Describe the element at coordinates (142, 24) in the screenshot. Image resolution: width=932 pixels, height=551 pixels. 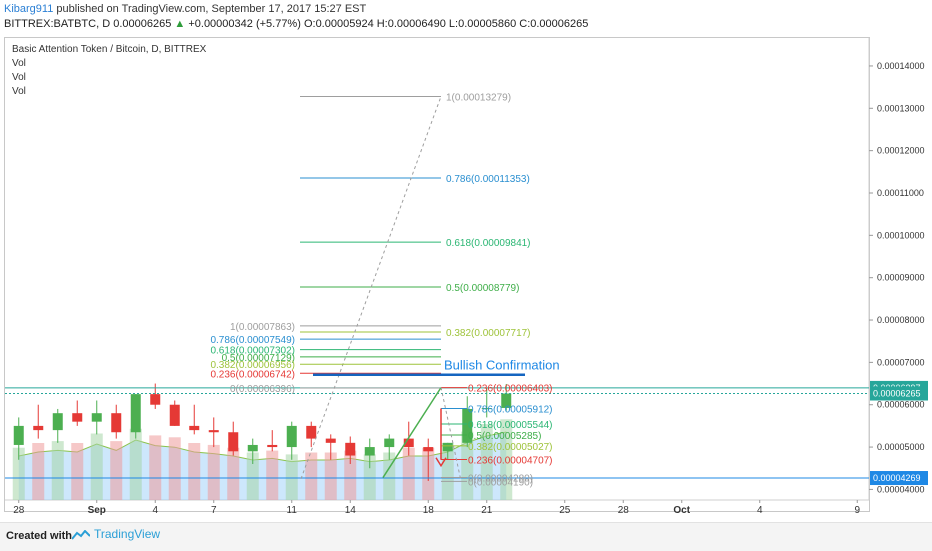
I see `last-price: 0.00006265` at that location.